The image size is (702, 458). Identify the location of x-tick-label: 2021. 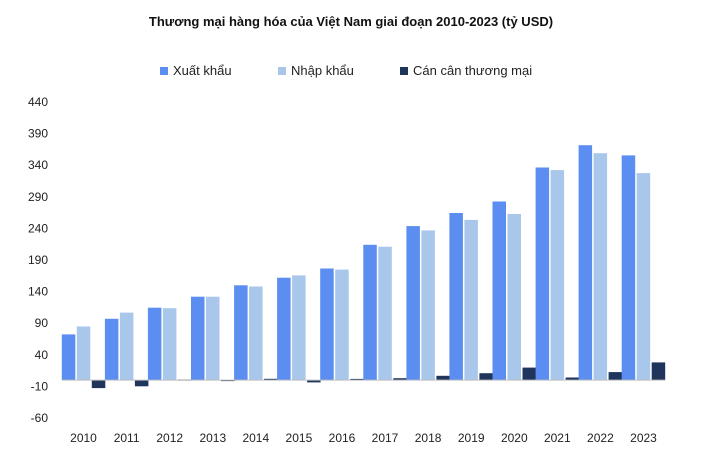
(557, 438).